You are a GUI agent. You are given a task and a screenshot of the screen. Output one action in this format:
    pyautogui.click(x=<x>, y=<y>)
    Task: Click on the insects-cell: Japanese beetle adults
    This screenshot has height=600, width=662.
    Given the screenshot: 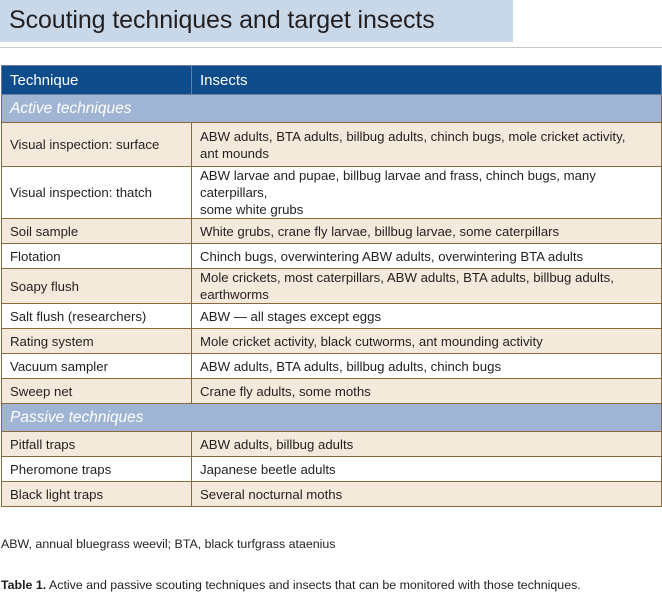 What is the action you would take?
    pyautogui.click(x=426, y=469)
    